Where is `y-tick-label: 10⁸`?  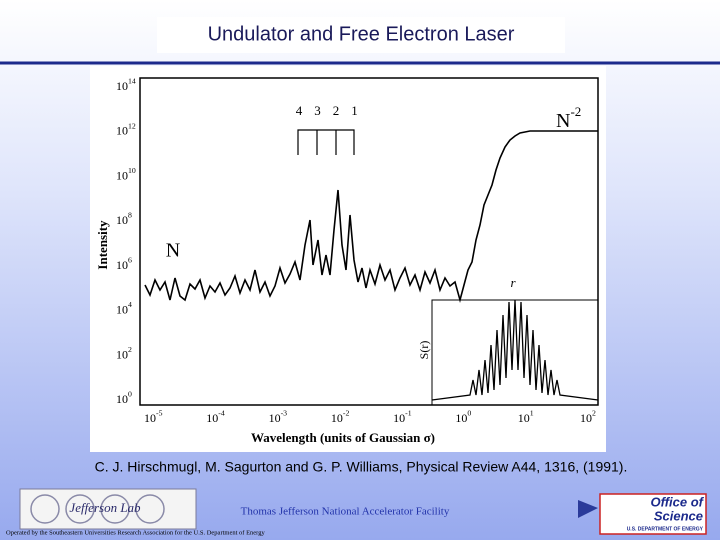 y-tick-label: 10⁸ is located at coordinates (124, 219).